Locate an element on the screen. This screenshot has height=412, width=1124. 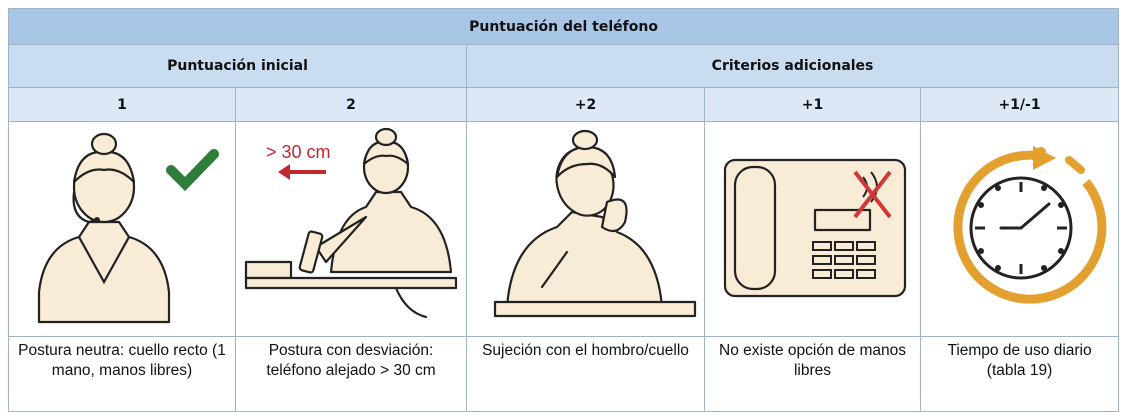
description: Tiempo de uso diario (tabla 19) is located at coordinates (1019, 374).